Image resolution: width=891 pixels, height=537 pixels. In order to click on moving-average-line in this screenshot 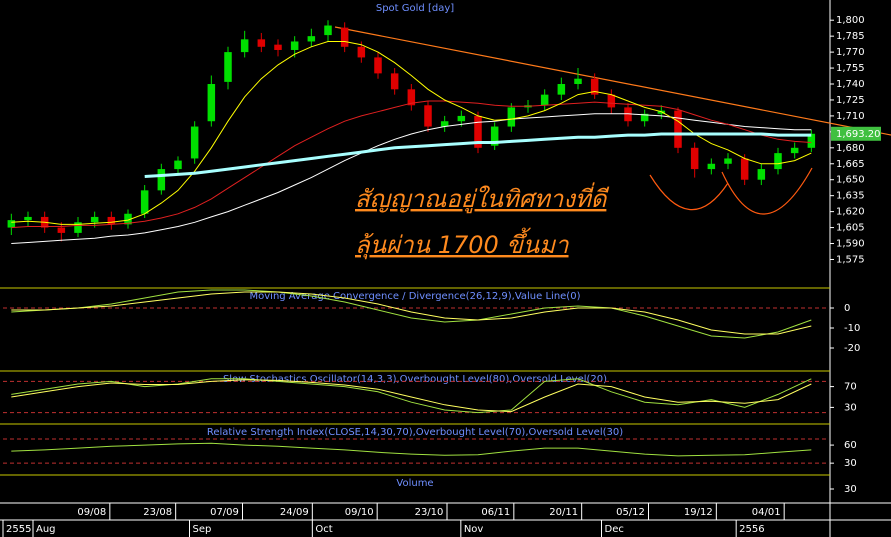, I will do `click(478, 155)`.